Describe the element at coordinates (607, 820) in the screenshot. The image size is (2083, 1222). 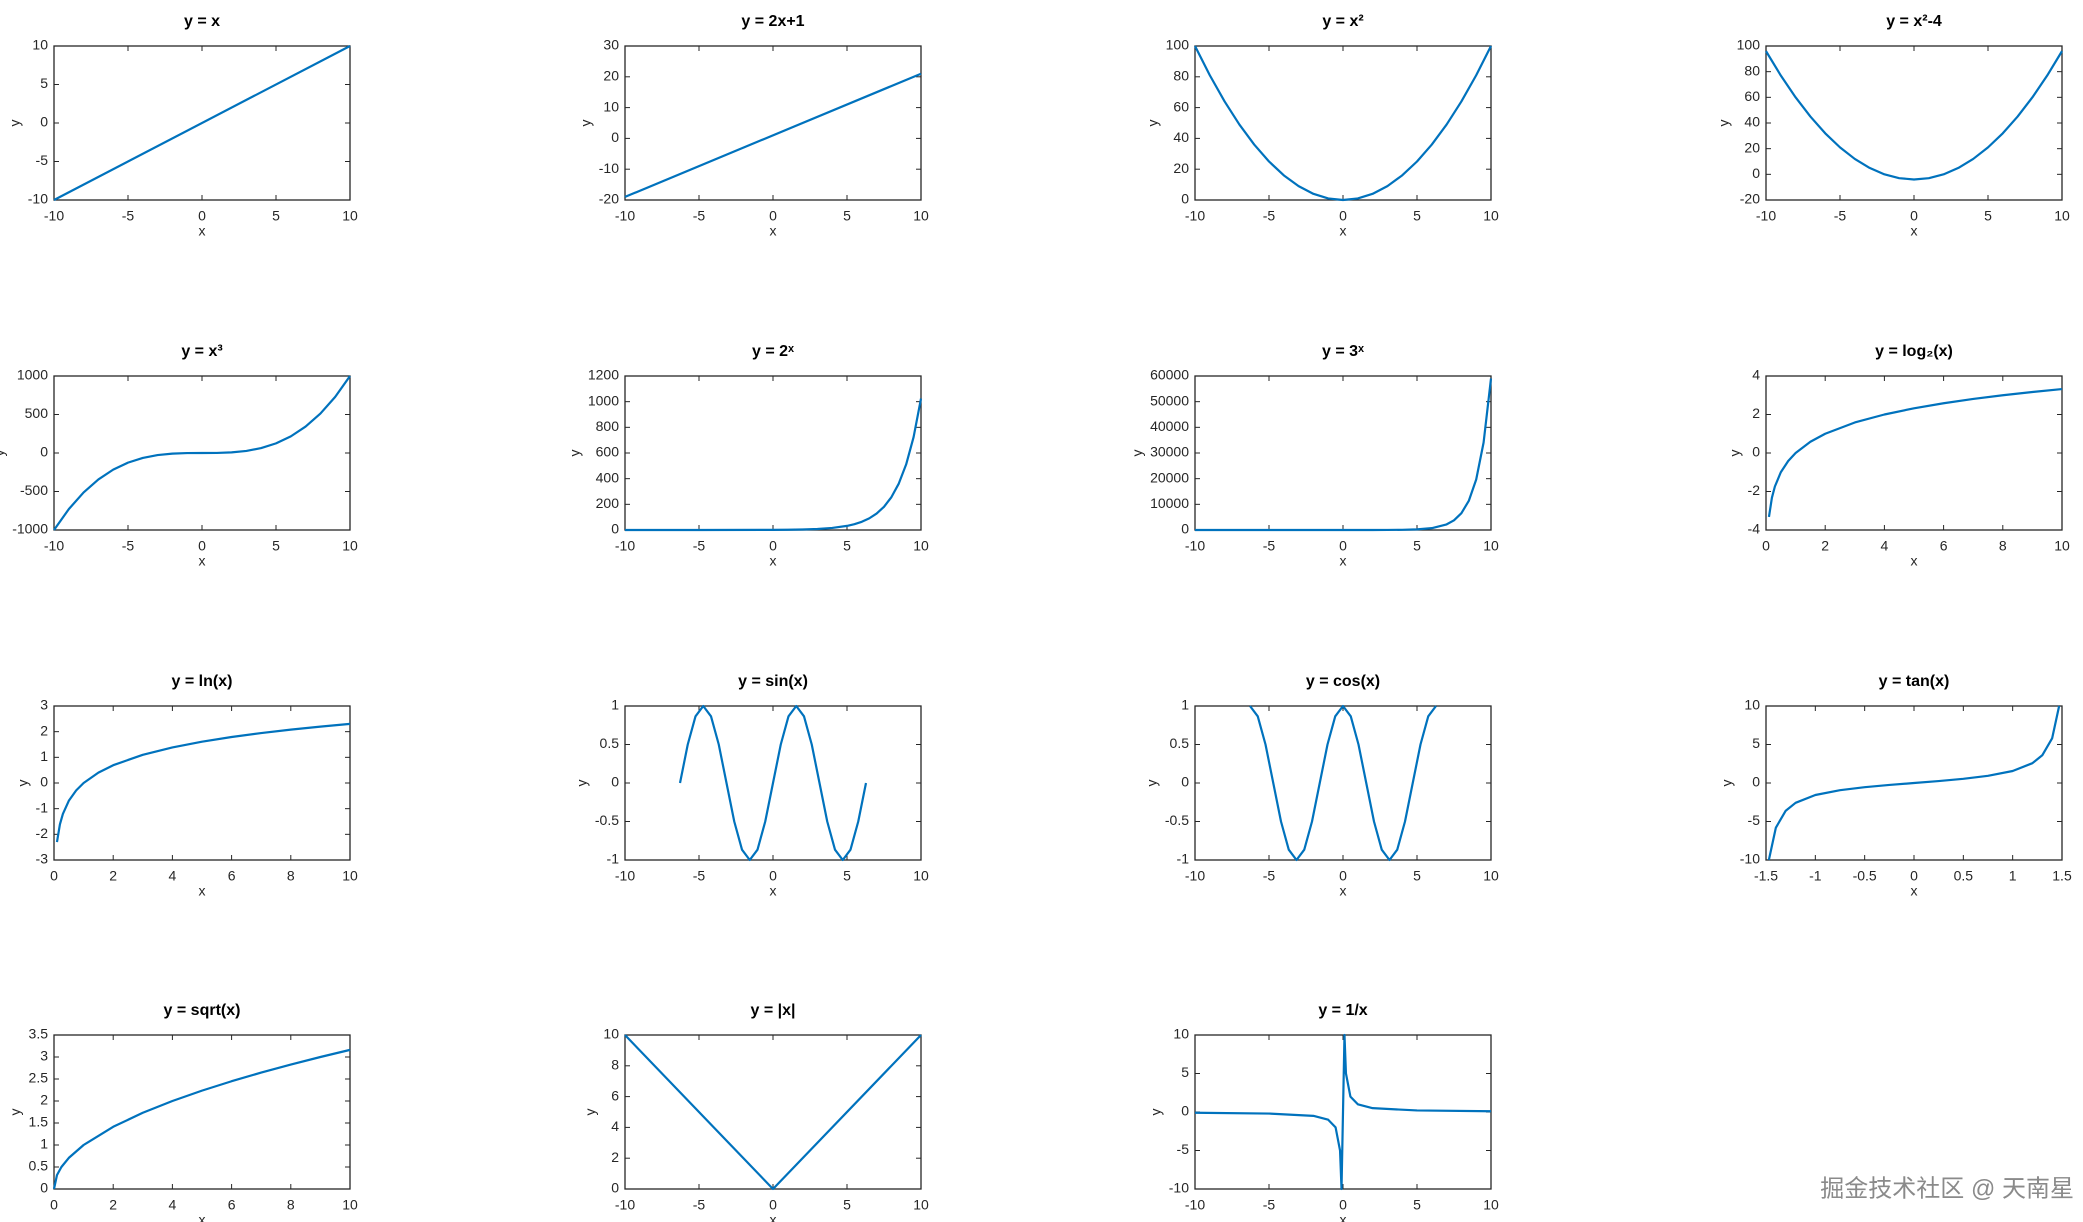
I see `y-tick-label: -0.5` at that location.